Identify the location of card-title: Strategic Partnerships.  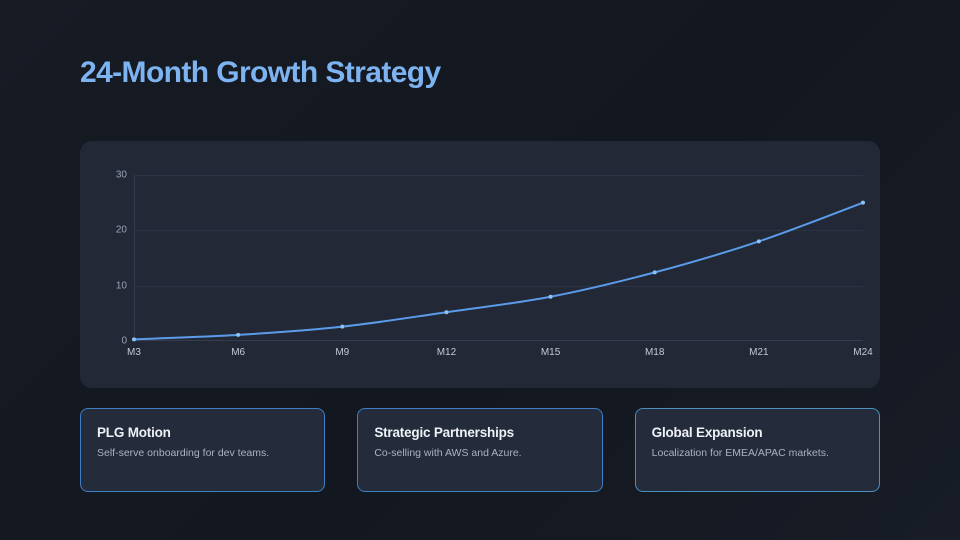
(444, 432).